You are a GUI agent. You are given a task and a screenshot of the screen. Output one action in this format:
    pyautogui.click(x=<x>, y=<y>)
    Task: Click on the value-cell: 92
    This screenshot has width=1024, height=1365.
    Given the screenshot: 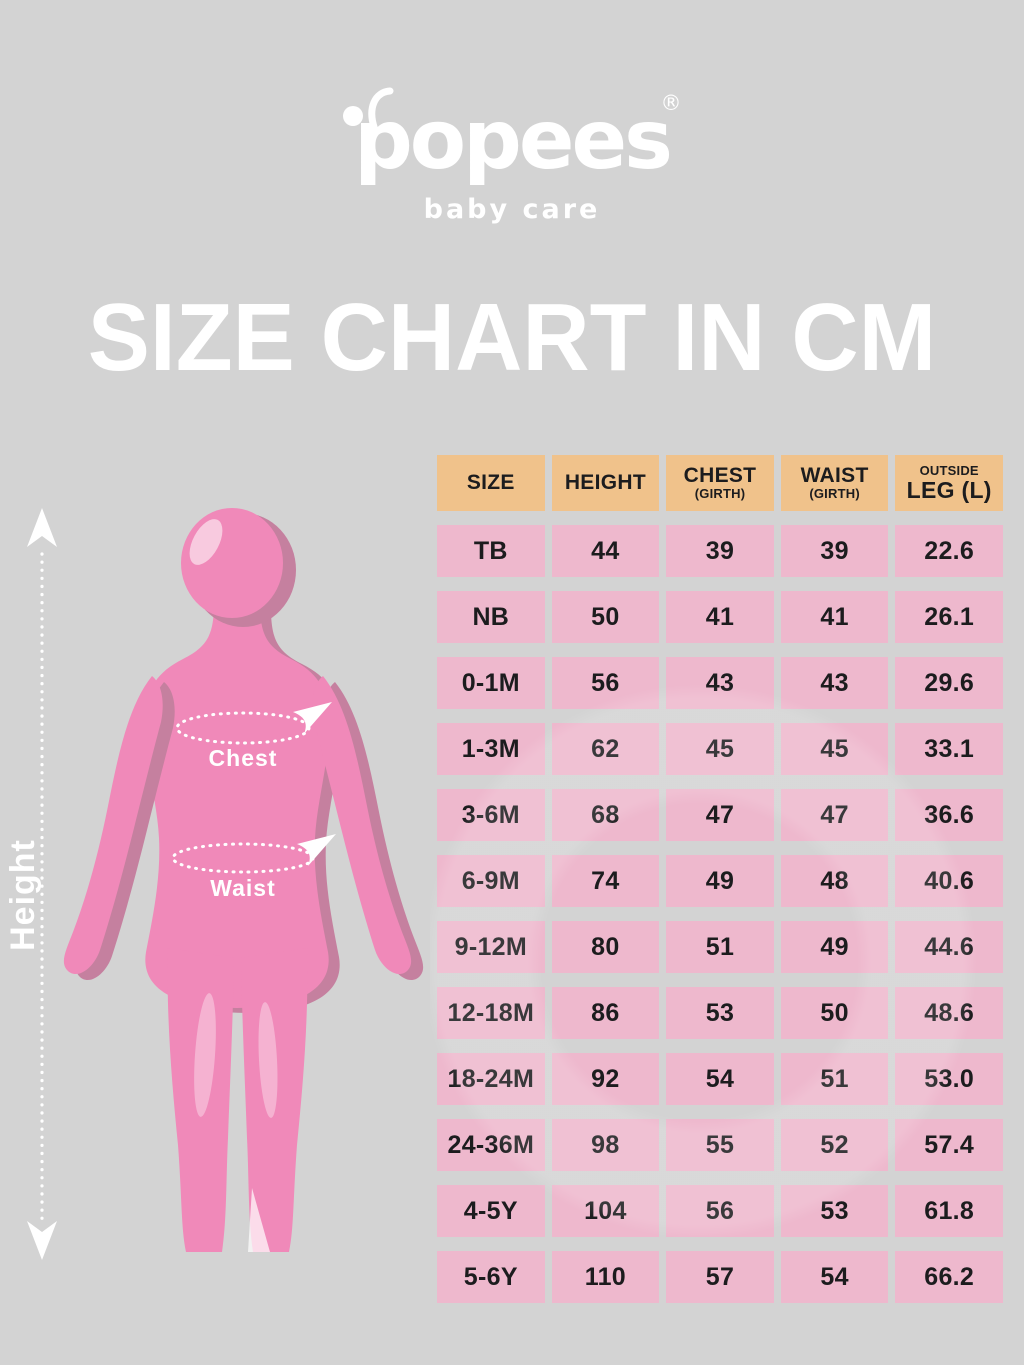 What is the action you would take?
    pyautogui.click(x=605, y=1079)
    